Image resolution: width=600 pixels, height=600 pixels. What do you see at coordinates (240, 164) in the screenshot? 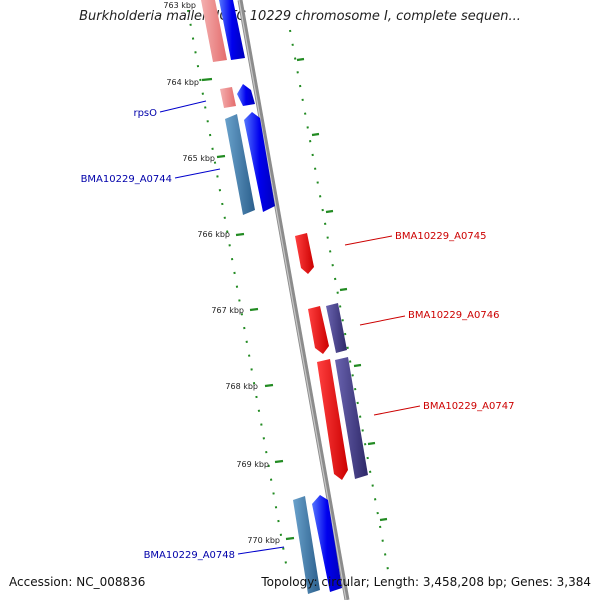
I see `feature-a0744-gene` at bounding box center [240, 164].